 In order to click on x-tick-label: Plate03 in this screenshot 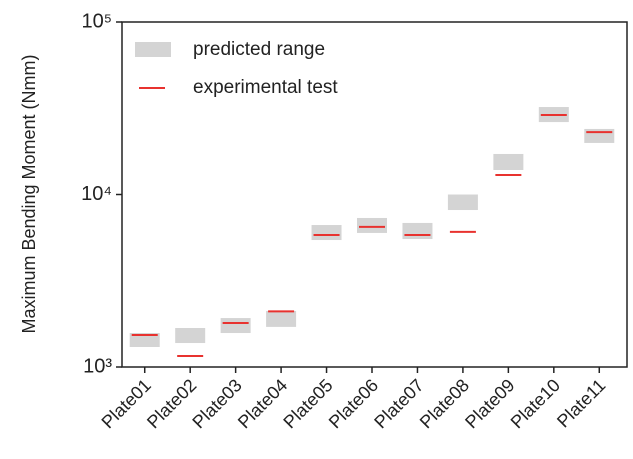, I will do `click(217, 403)`.